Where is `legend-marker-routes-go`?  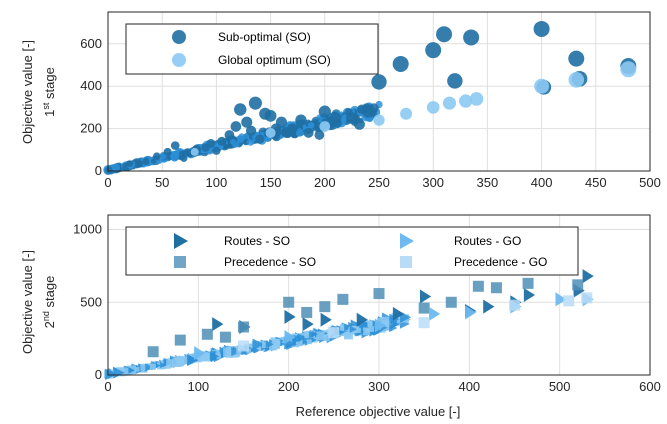
legend-marker-routes-go is located at coordinates (407, 241).